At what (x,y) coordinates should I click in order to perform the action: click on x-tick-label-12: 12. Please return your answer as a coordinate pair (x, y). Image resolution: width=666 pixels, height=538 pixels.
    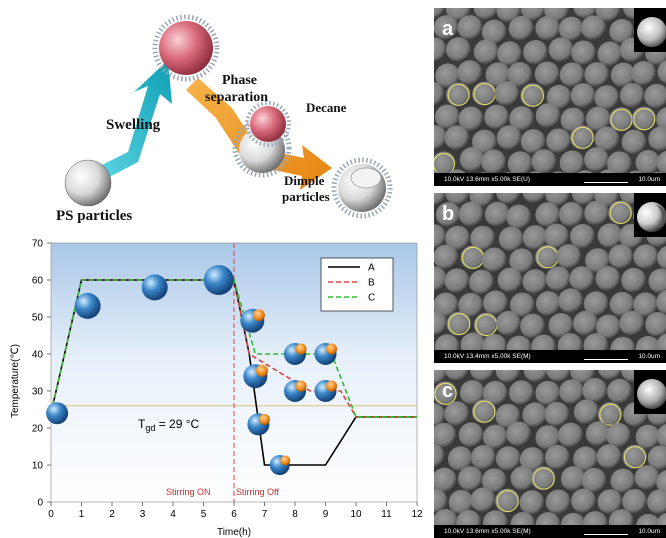
    Looking at the image, I should click on (417, 514).